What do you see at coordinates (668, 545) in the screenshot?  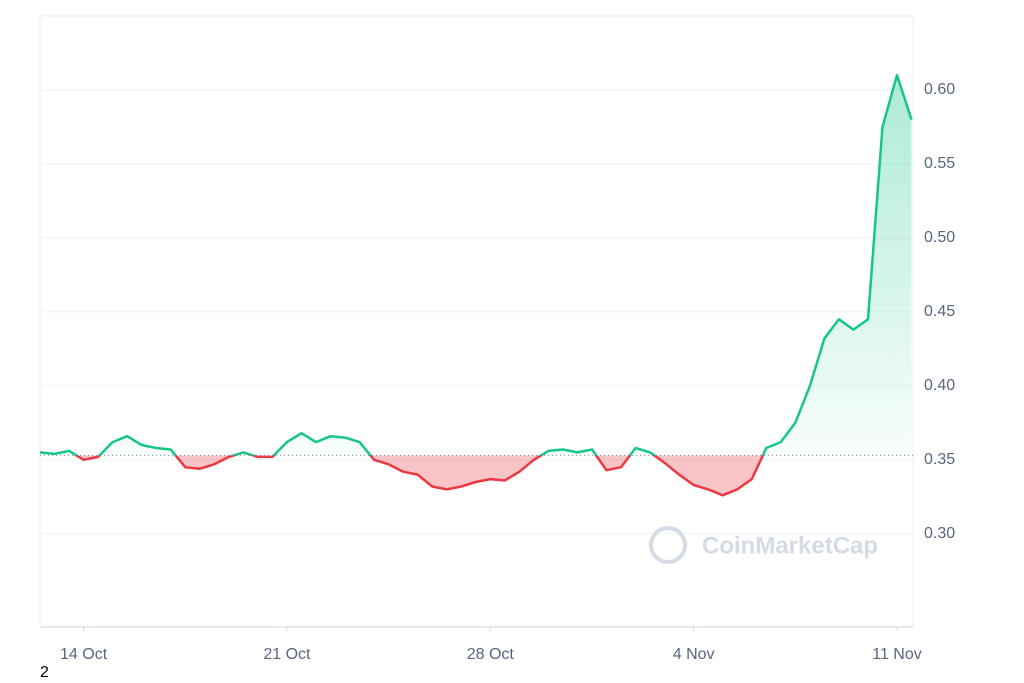 I see `watermark-logo` at bounding box center [668, 545].